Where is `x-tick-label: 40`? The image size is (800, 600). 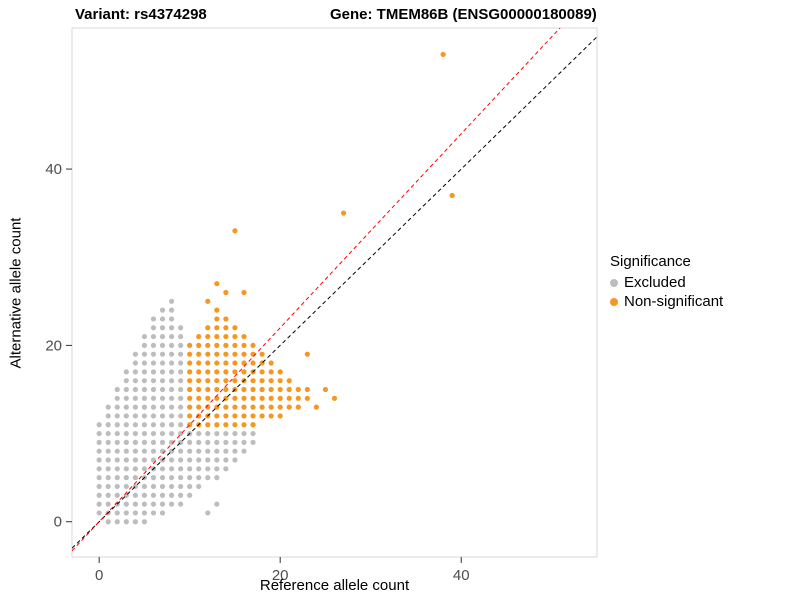 x-tick-label: 40 is located at coordinates (461, 575).